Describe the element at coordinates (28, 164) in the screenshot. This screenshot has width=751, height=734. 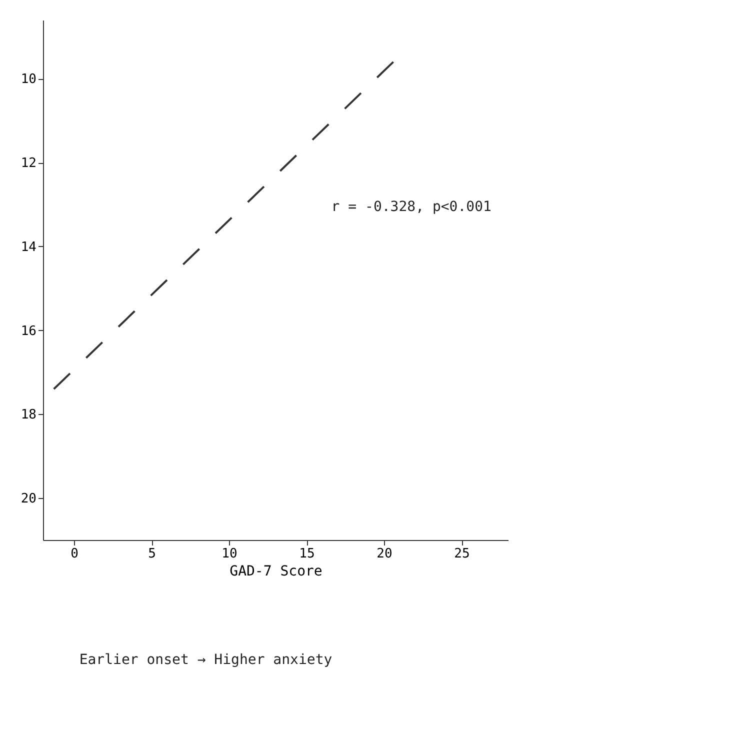
I see `y-tick-label: 12` at that location.